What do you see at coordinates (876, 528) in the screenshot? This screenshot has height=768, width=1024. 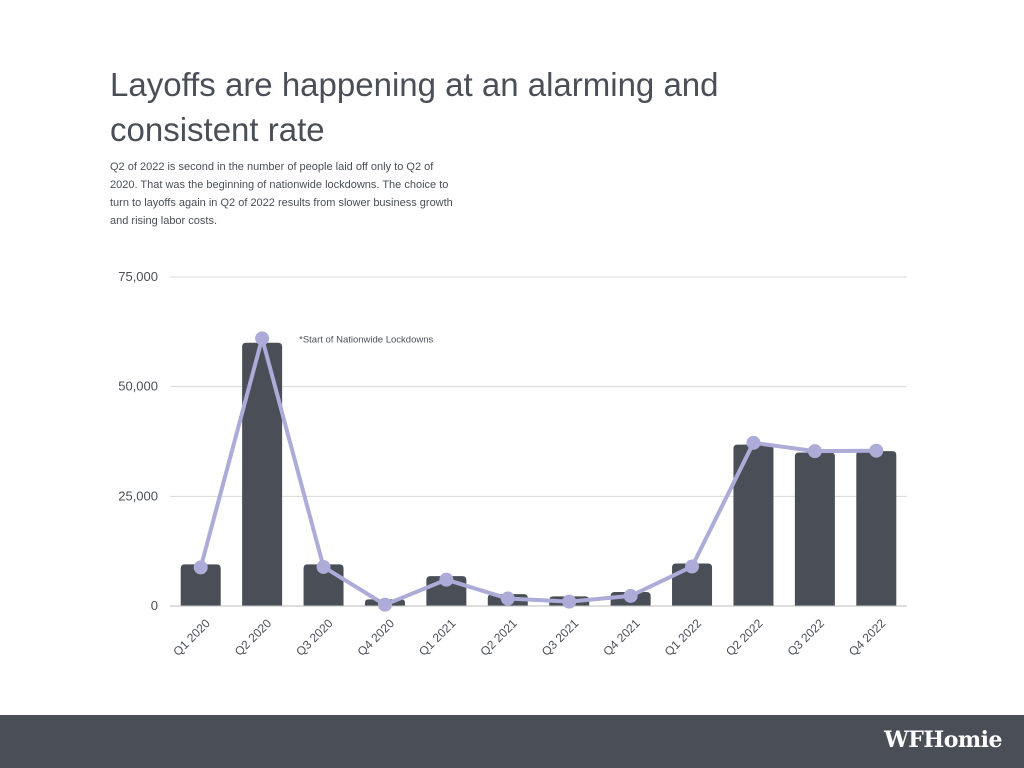 I see `bar-q4-2022` at bounding box center [876, 528].